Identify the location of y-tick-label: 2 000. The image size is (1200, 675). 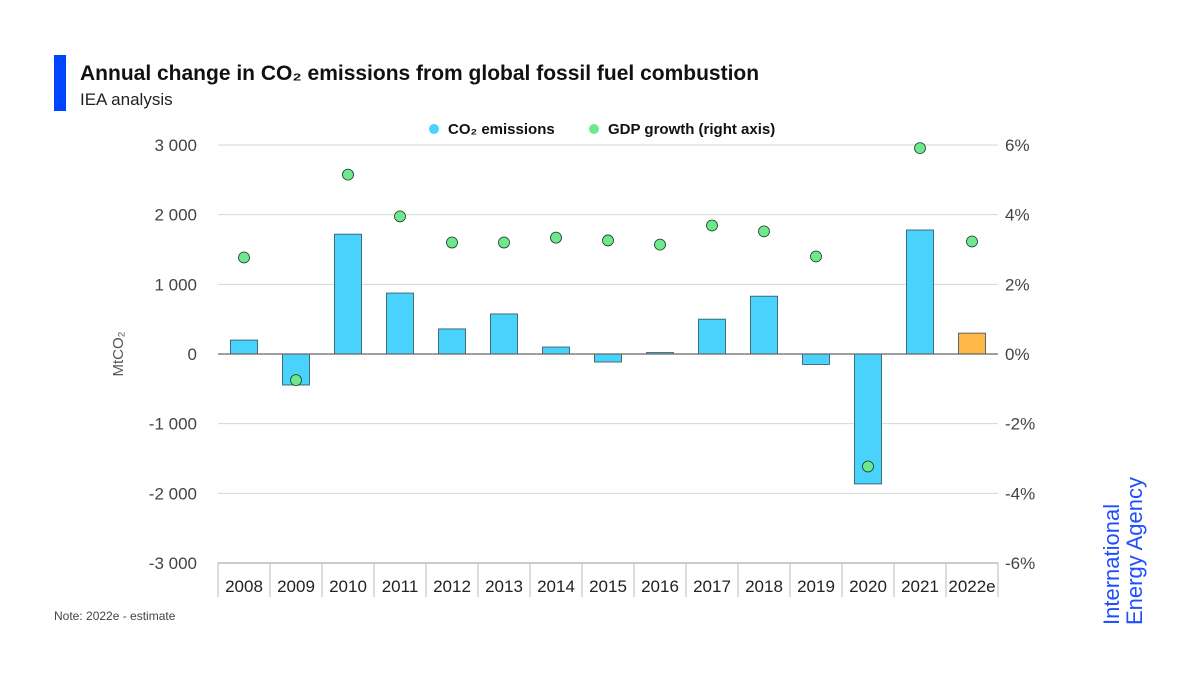
(175, 215).